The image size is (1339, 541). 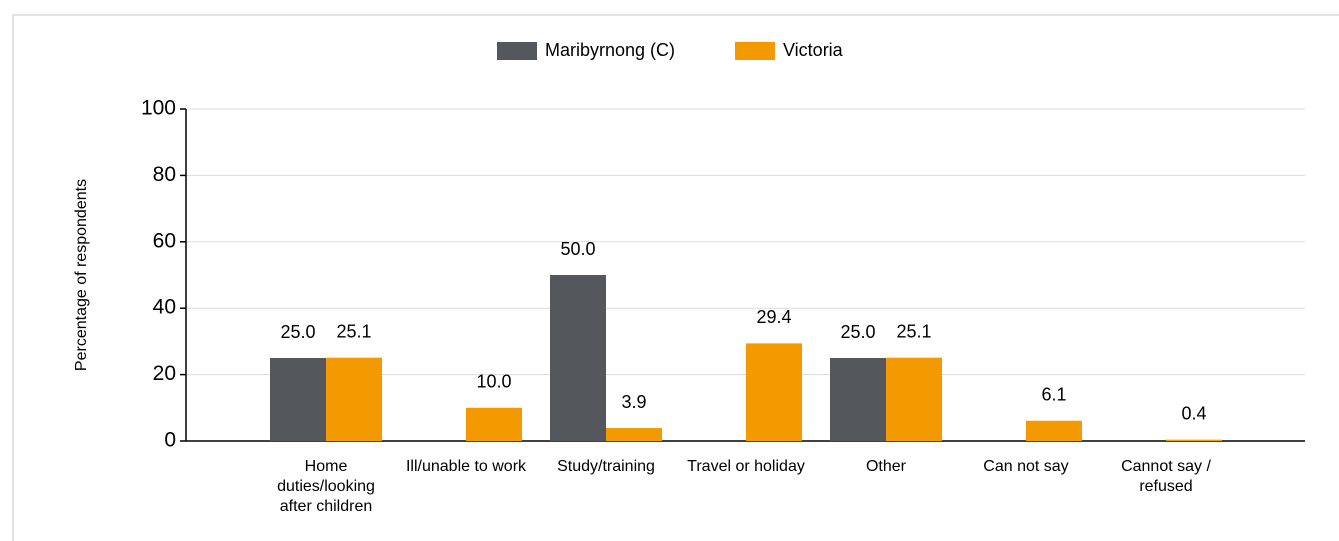 I want to click on value-label: 6.1, so click(x=1053, y=394).